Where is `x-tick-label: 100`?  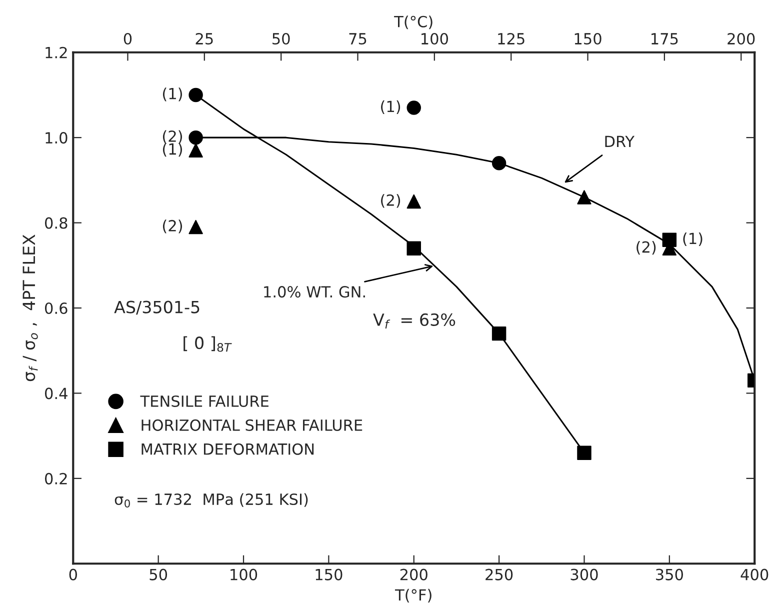 x-tick-label: 100 is located at coordinates (244, 574).